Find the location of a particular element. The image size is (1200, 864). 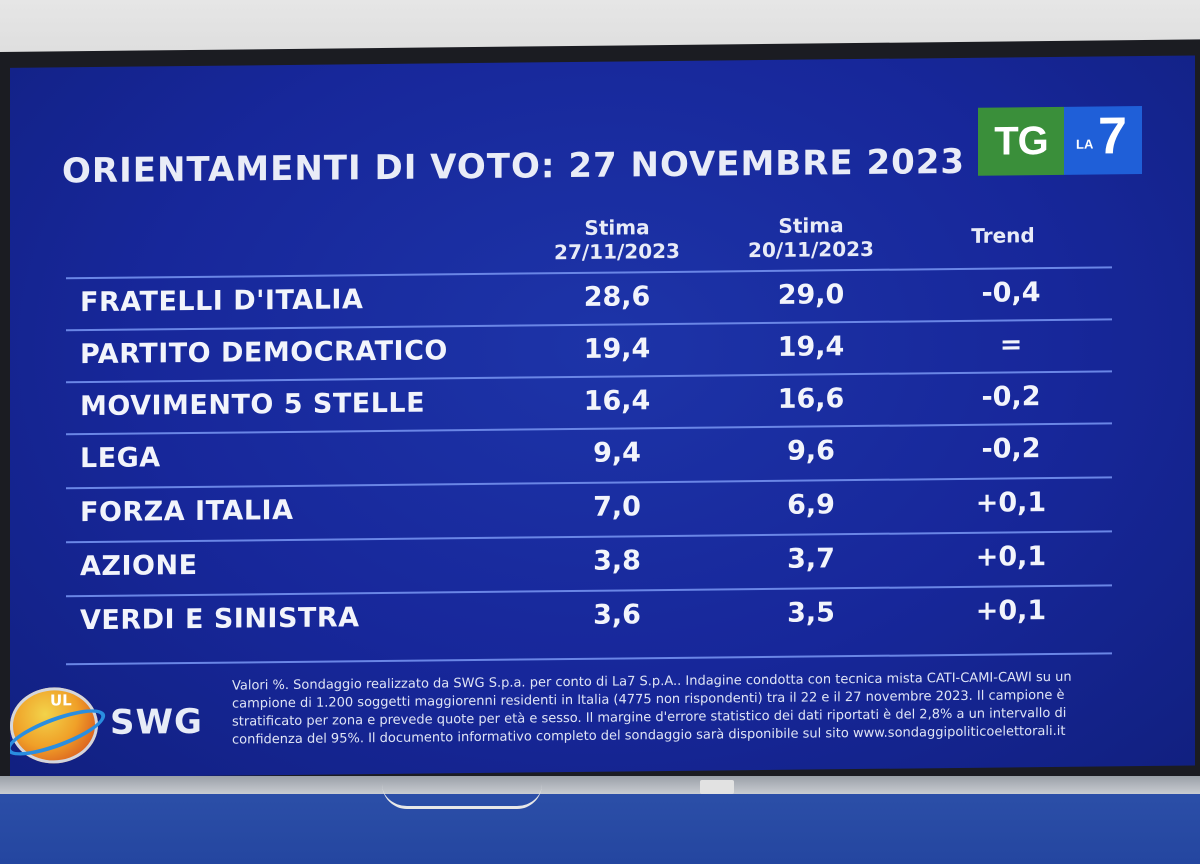

estimate-previous: 29,0 is located at coordinates (811, 295).